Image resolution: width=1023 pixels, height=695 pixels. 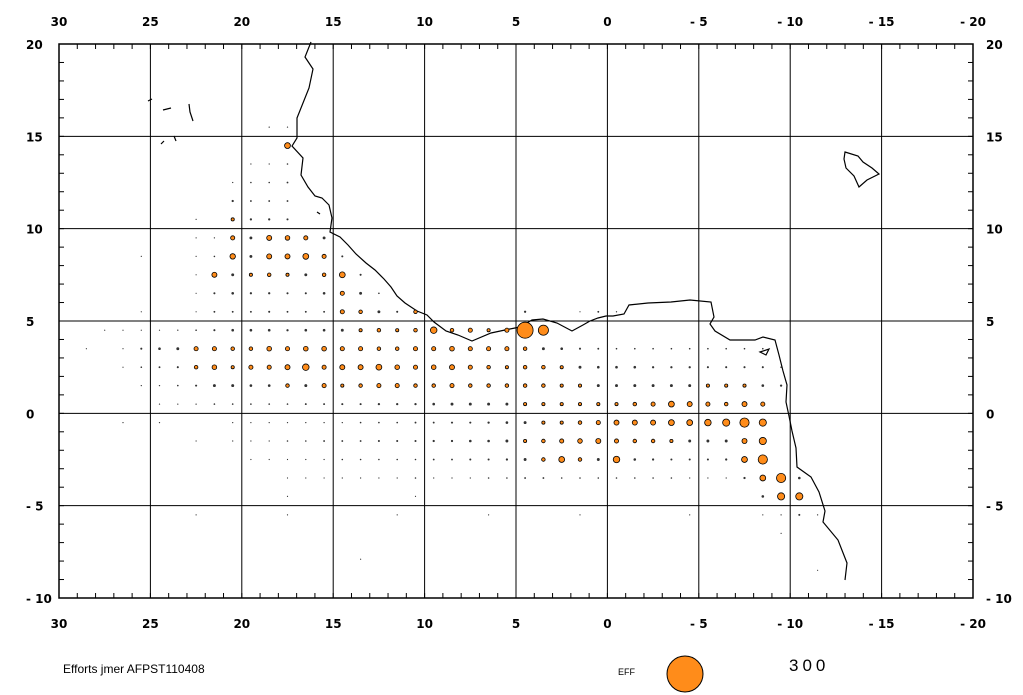 What do you see at coordinates (764, 351) in the screenshot?
I see `river-delta-mark` at bounding box center [764, 351].